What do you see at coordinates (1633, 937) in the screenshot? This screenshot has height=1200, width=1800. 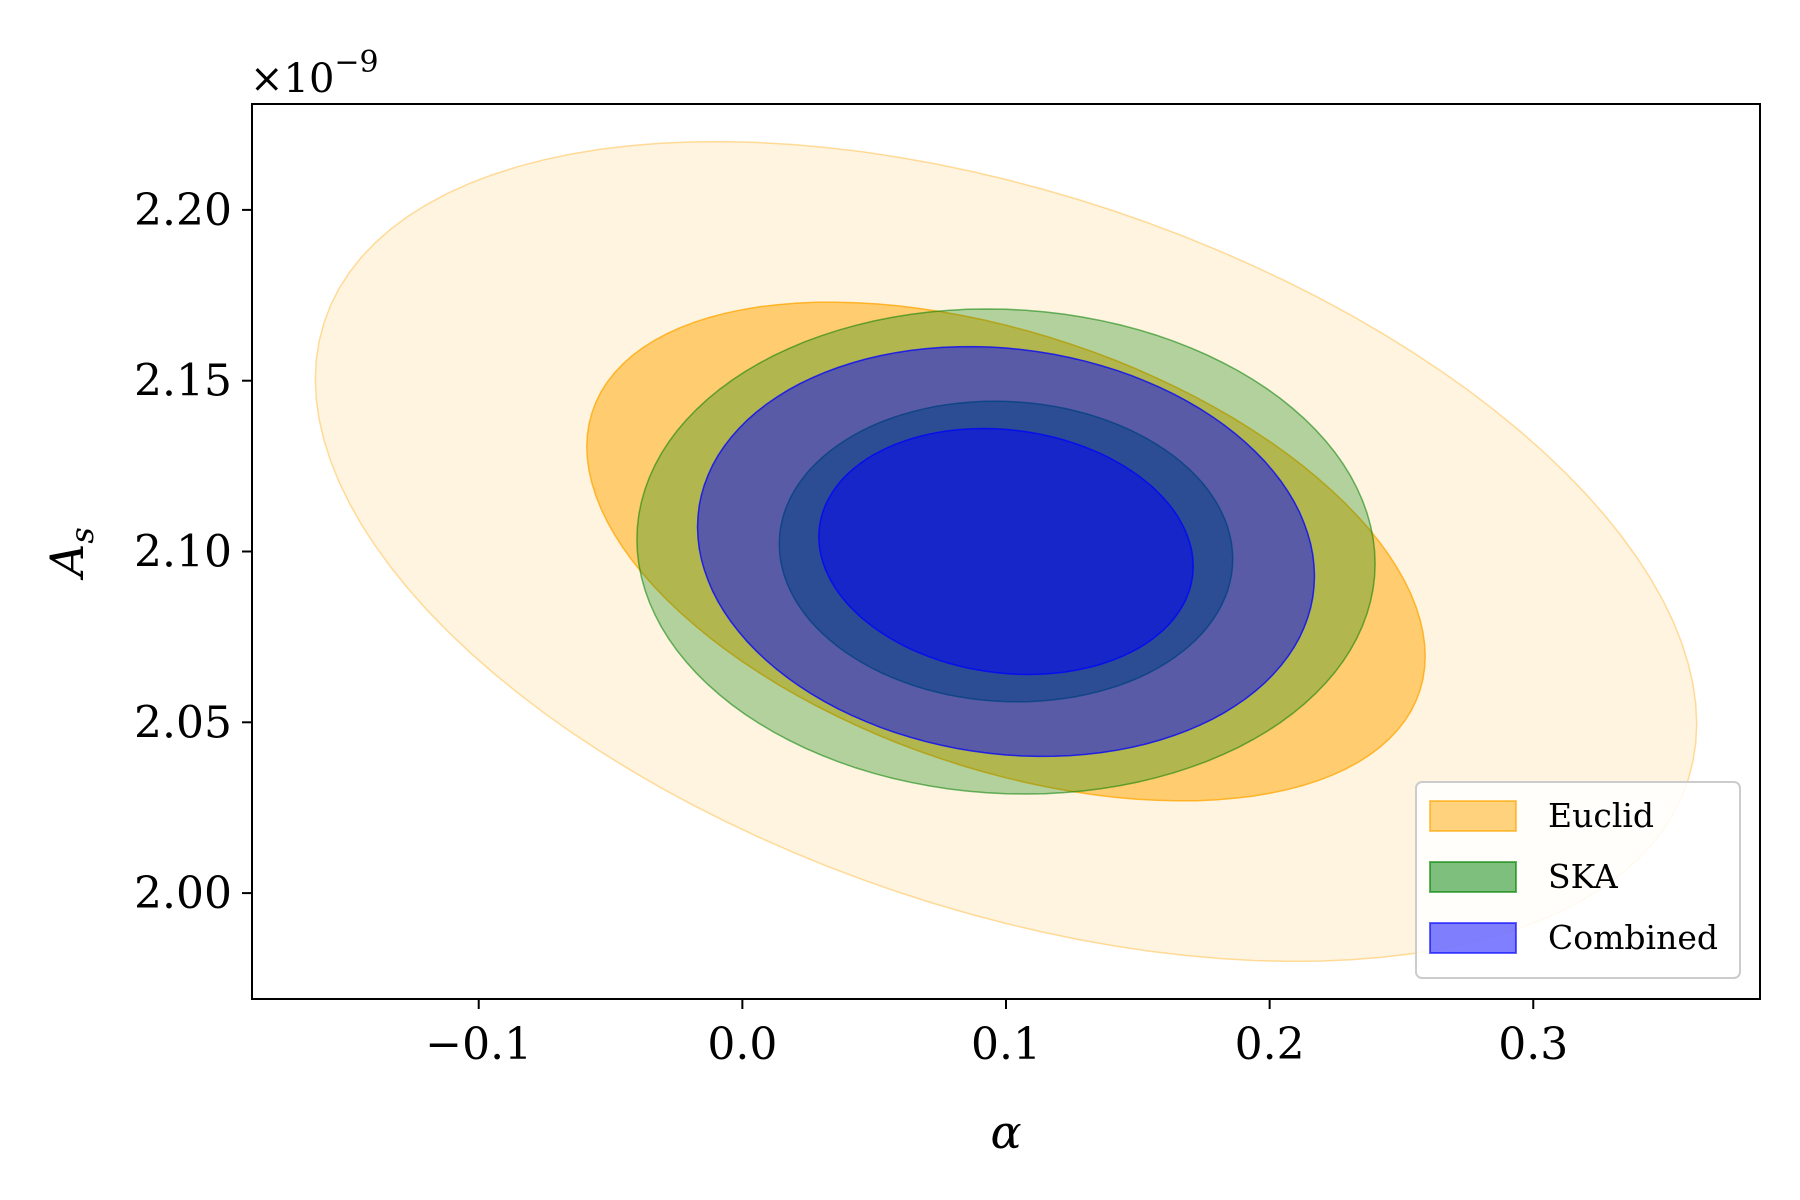 I see `legend-label-combined: Combined` at bounding box center [1633, 937].